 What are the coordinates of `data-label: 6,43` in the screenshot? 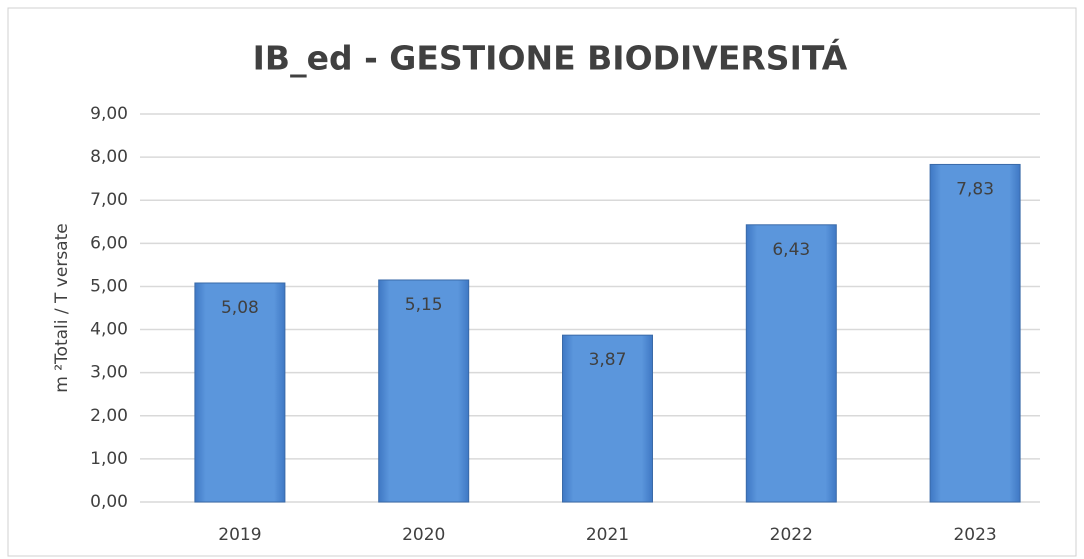 It's located at (791, 250).